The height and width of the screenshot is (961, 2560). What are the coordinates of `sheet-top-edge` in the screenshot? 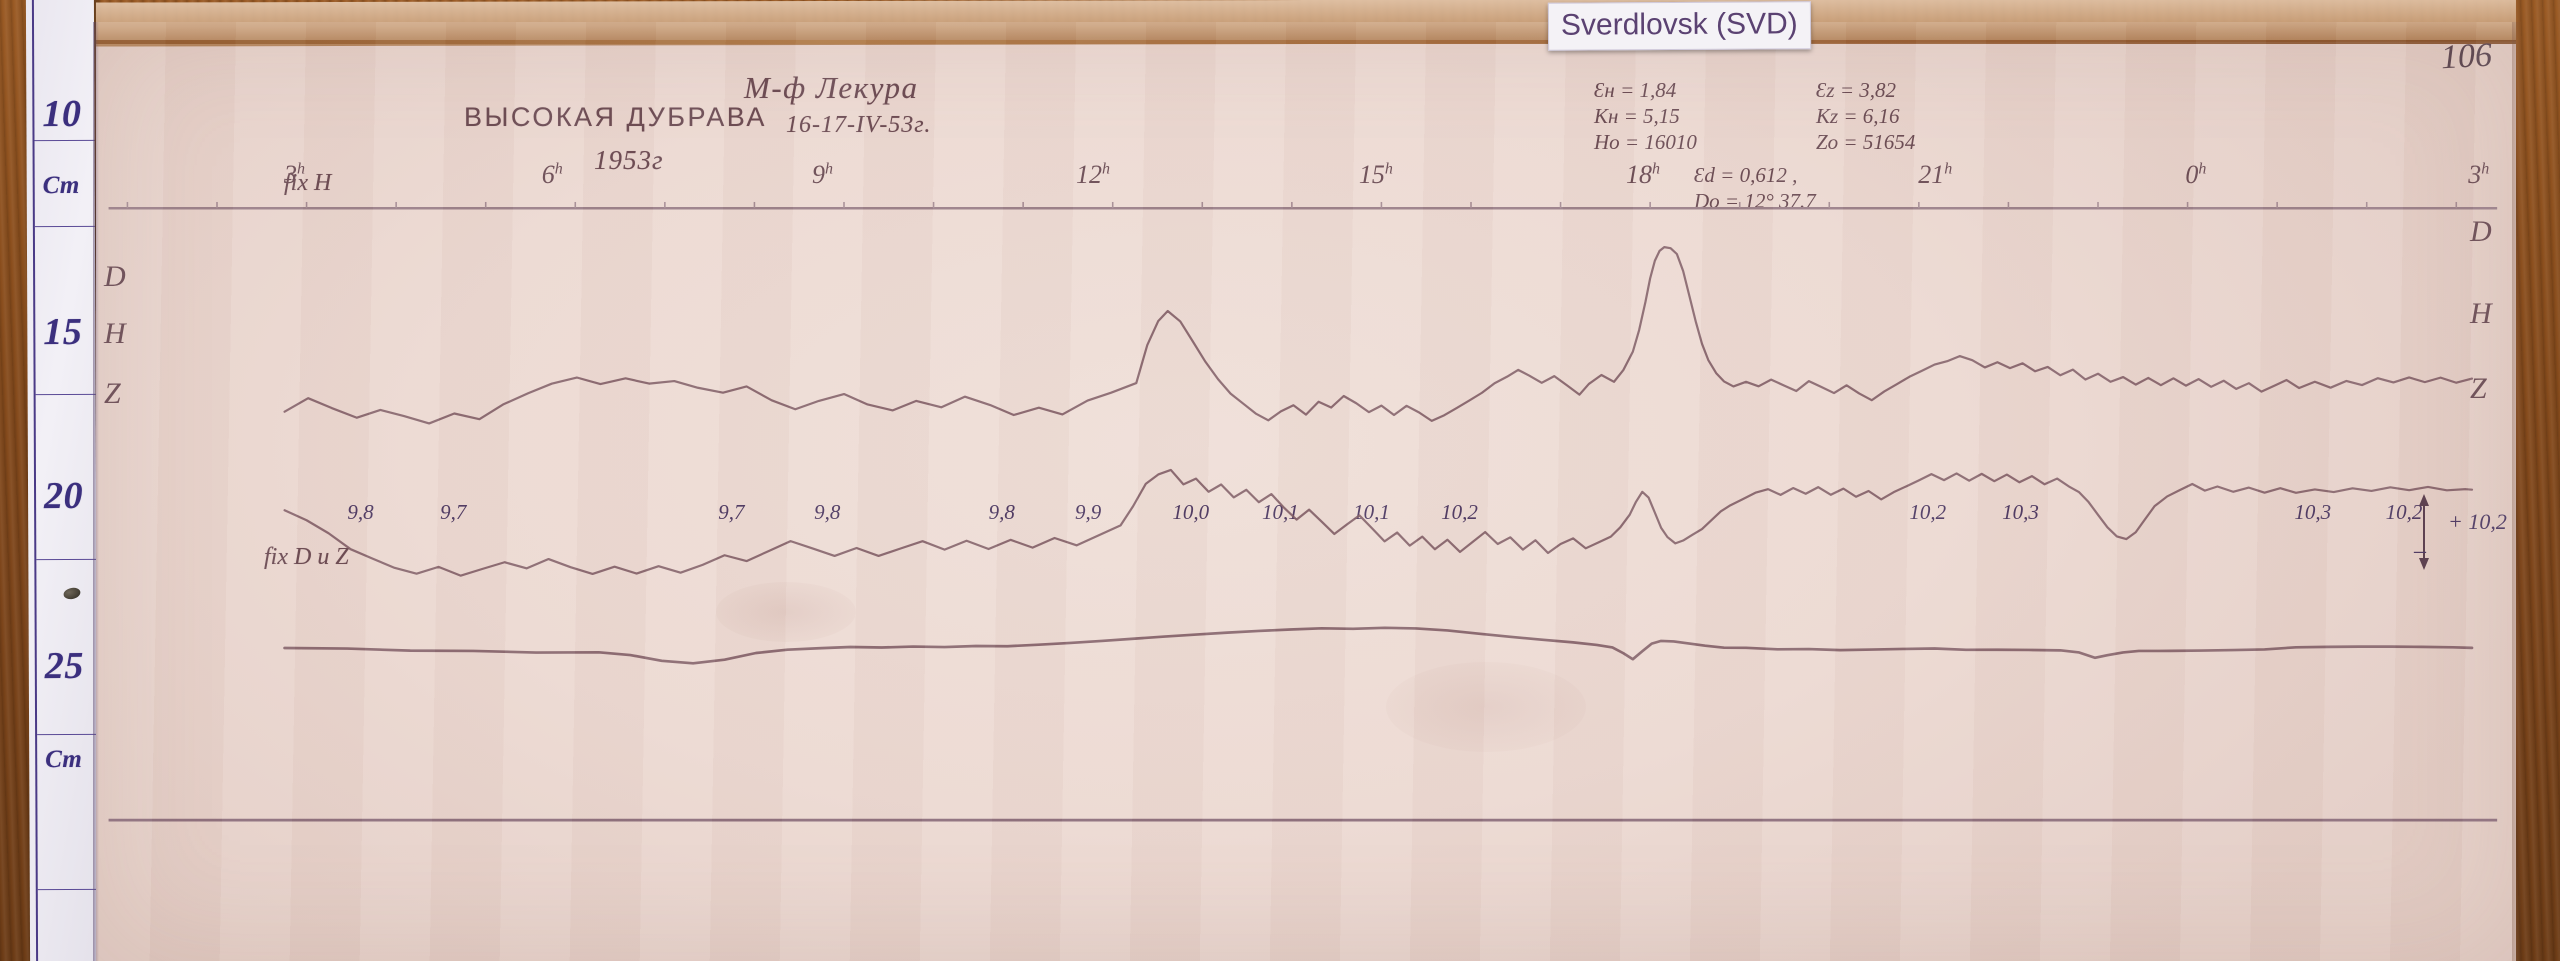 It's located at (1306, 42).